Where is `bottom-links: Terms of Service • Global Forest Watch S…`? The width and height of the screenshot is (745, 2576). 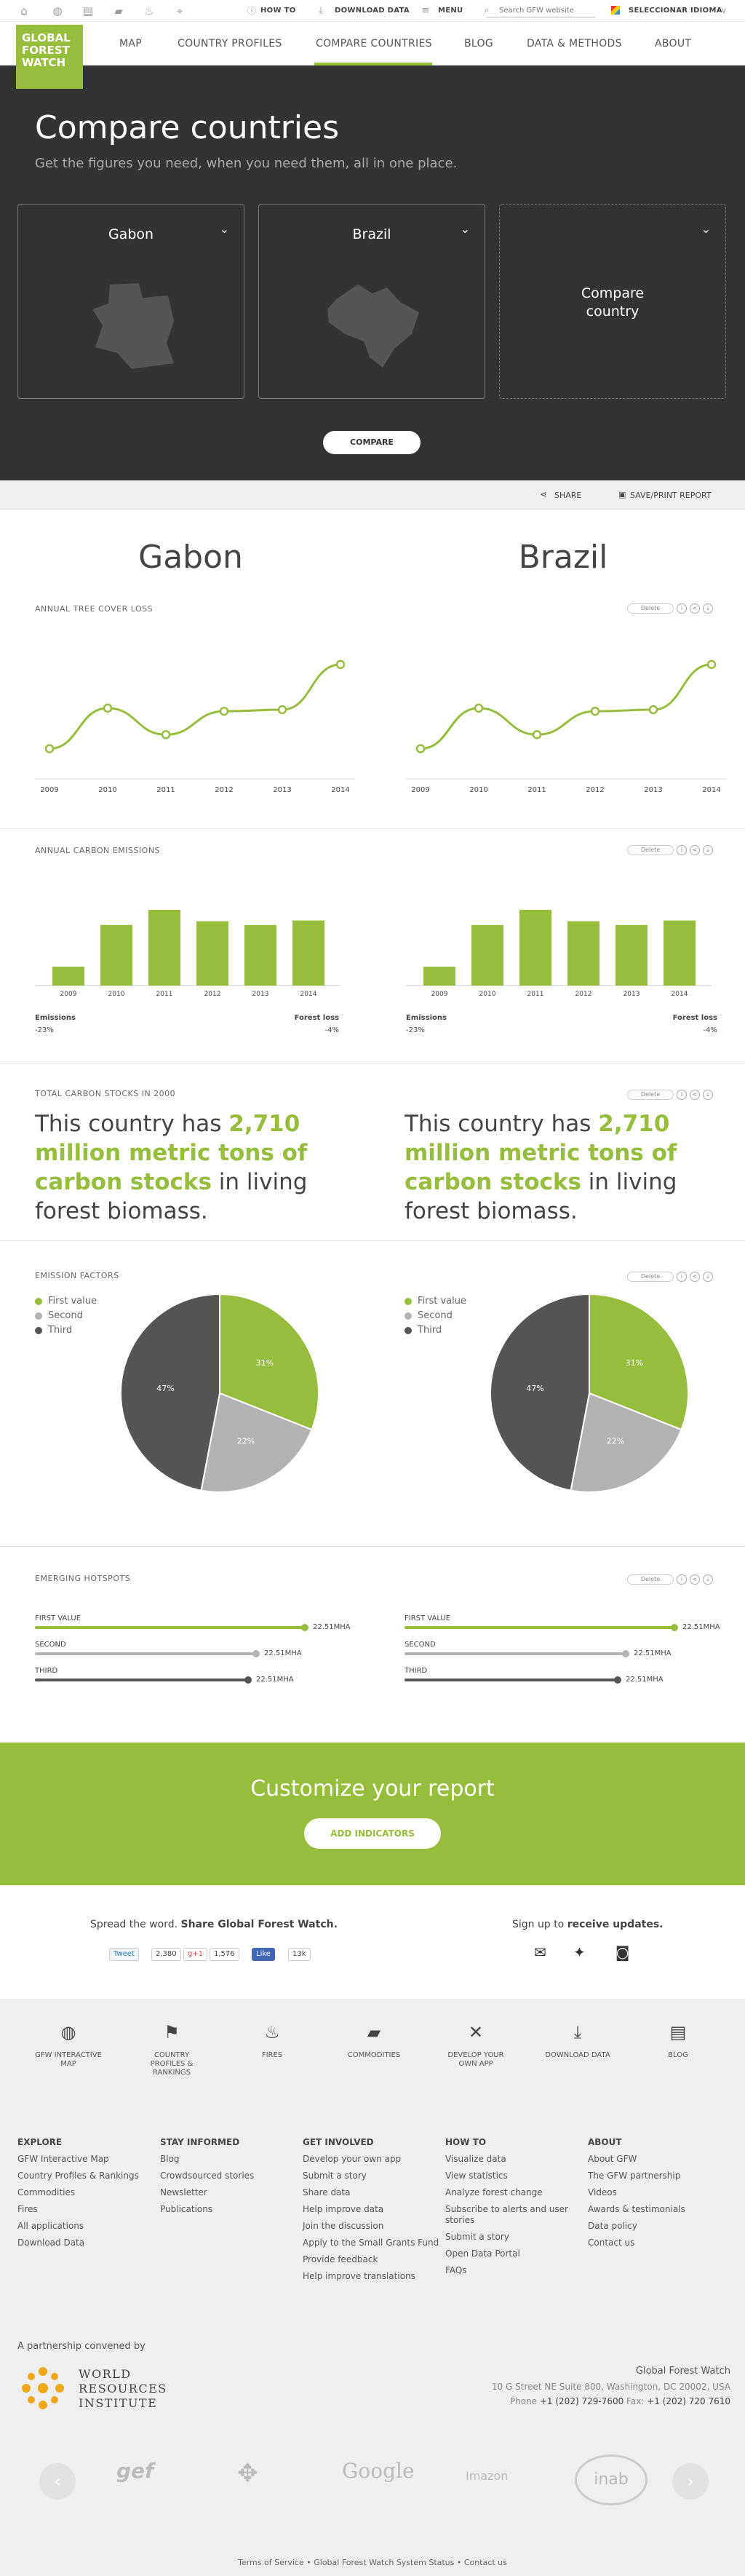 bottom-links: Terms of Service • Global Forest Watch S… is located at coordinates (372, 2562).